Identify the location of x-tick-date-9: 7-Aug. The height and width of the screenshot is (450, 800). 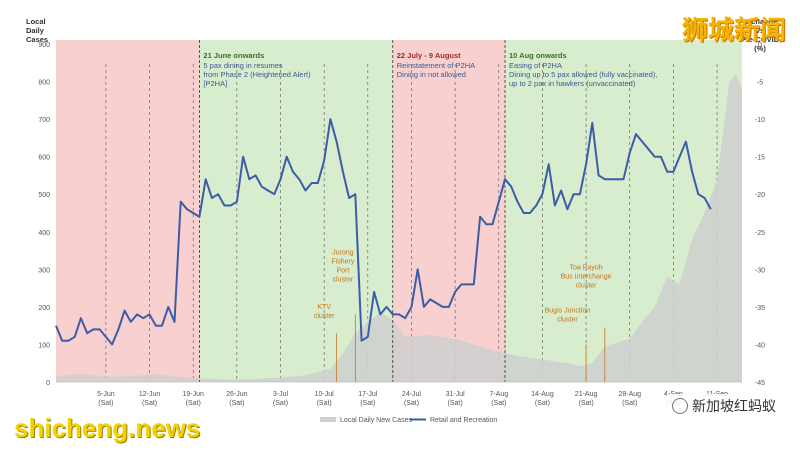
(498, 394).